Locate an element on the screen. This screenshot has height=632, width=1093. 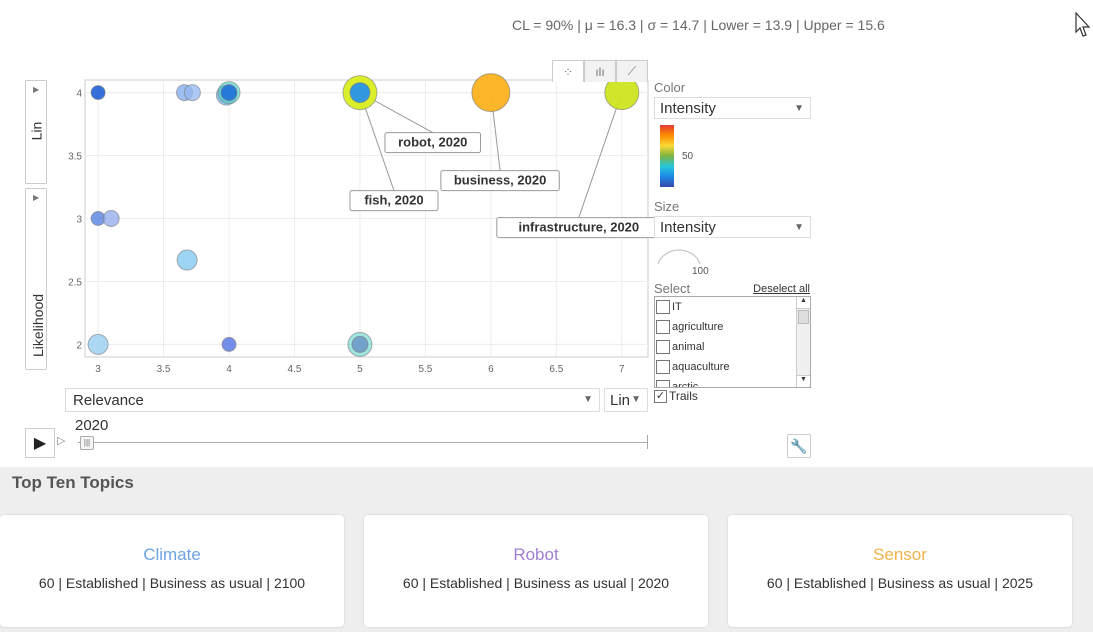
trails-checkbox: ✓ is located at coordinates (660, 396).